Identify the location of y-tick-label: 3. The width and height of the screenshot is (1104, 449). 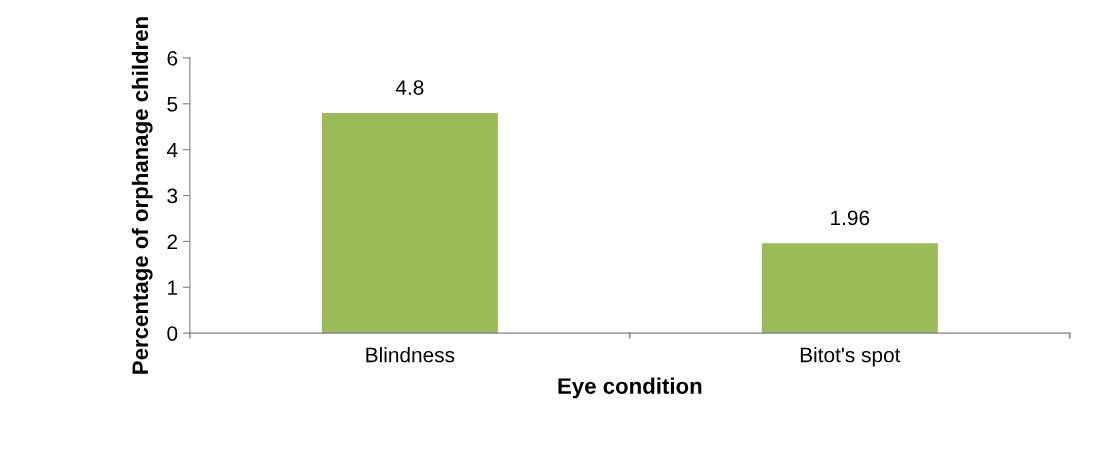
(172, 196).